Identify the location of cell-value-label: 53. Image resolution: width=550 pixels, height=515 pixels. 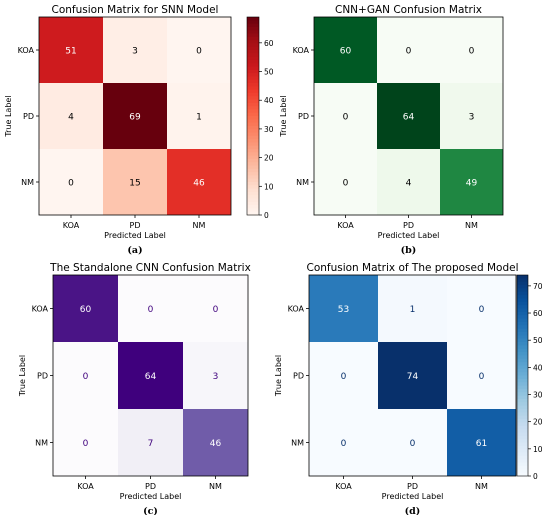
(343, 310).